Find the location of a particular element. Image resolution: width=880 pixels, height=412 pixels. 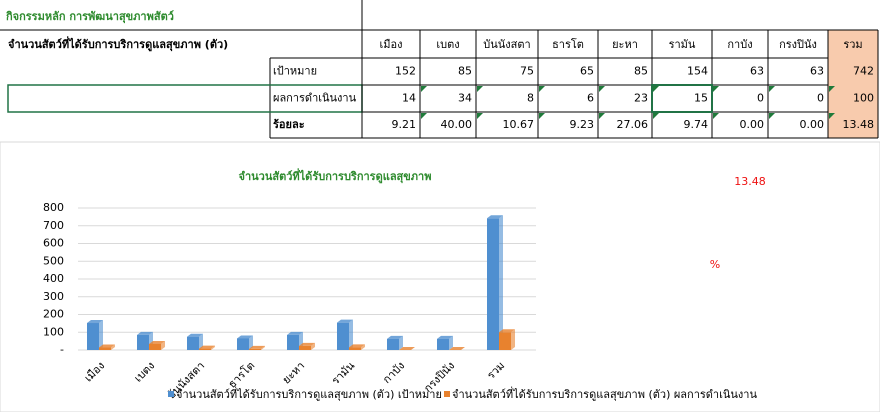

column-header: รวม is located at coordinates (852, 44).